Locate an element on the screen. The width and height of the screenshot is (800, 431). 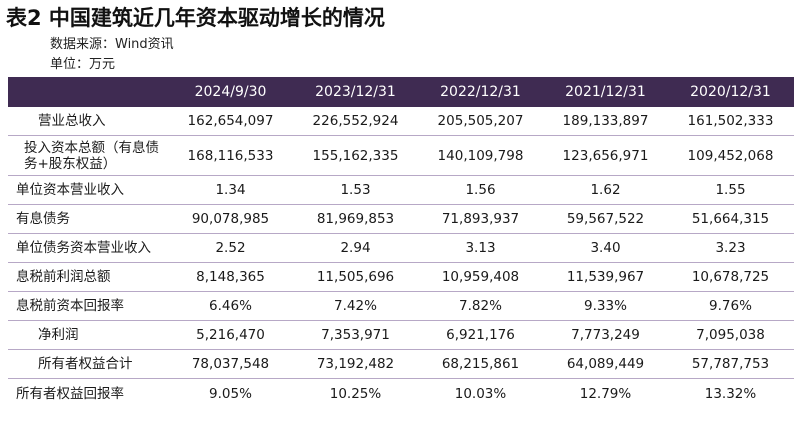
row-label: 投入资本总额（有息债务+股东权益） is located at coordinates (91, 155).